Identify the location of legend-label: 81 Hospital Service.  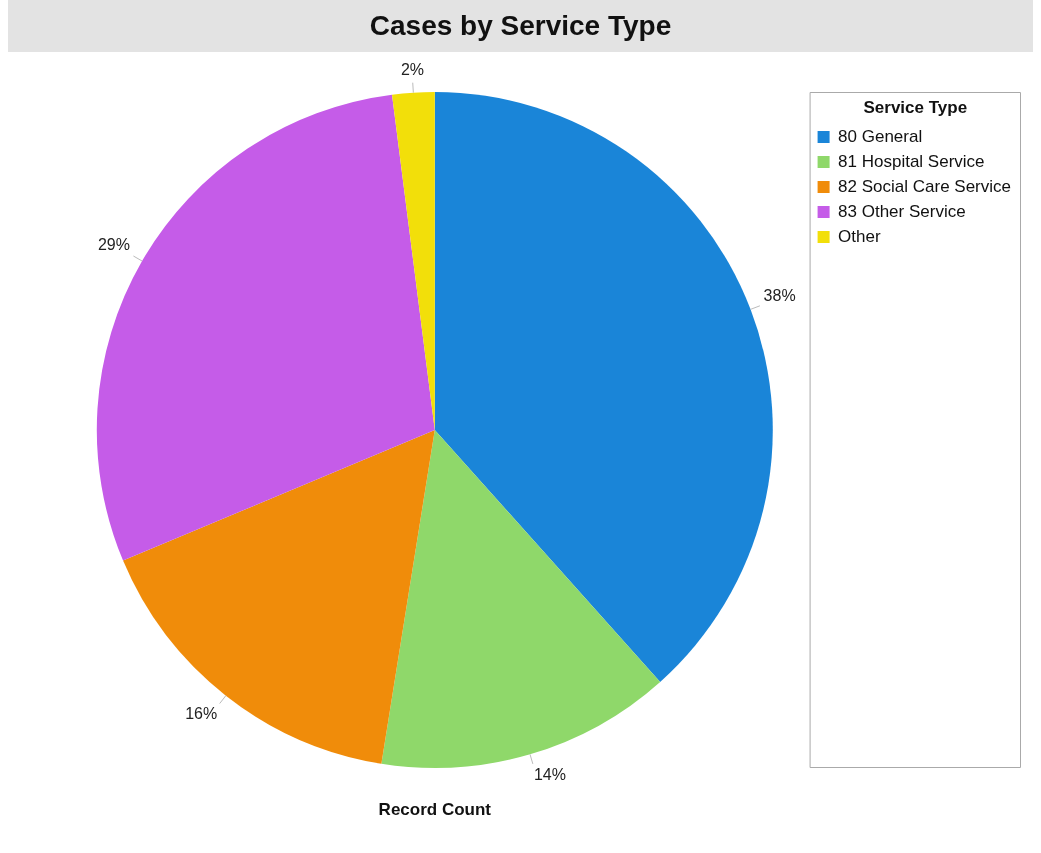
(911, 161).